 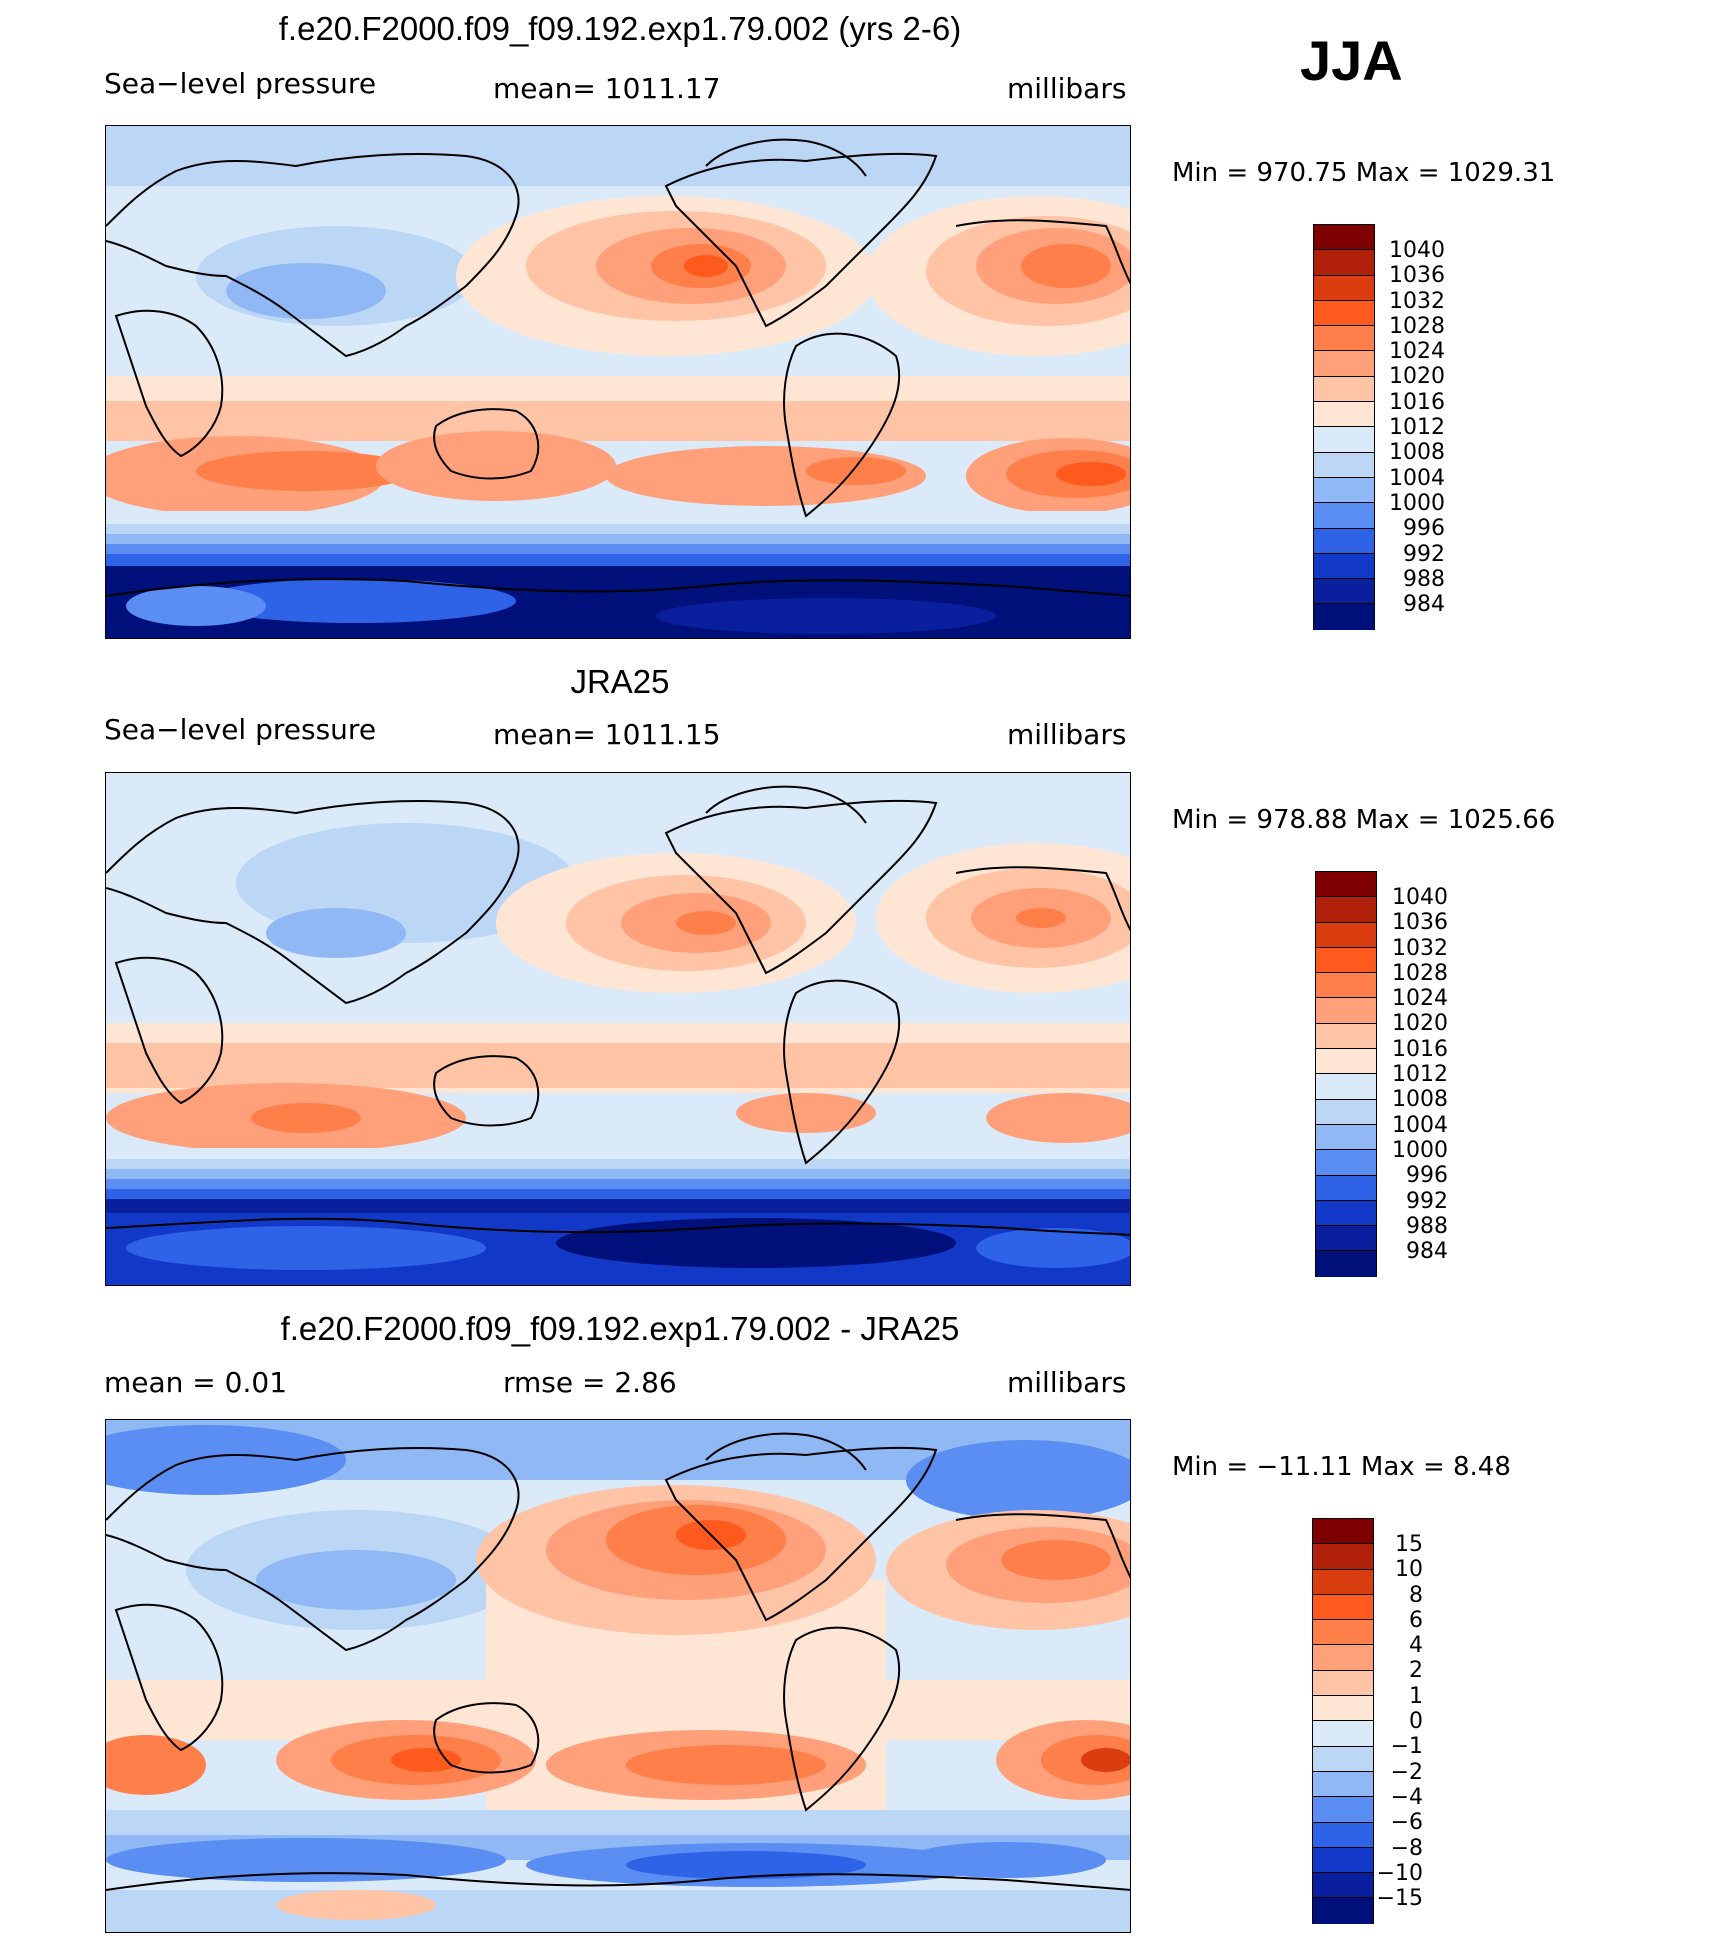 What do you see at coordinates (1067, 734) in the screenshot?
I see `panel-2-units: millibars` at bounding box center [1067, 734].